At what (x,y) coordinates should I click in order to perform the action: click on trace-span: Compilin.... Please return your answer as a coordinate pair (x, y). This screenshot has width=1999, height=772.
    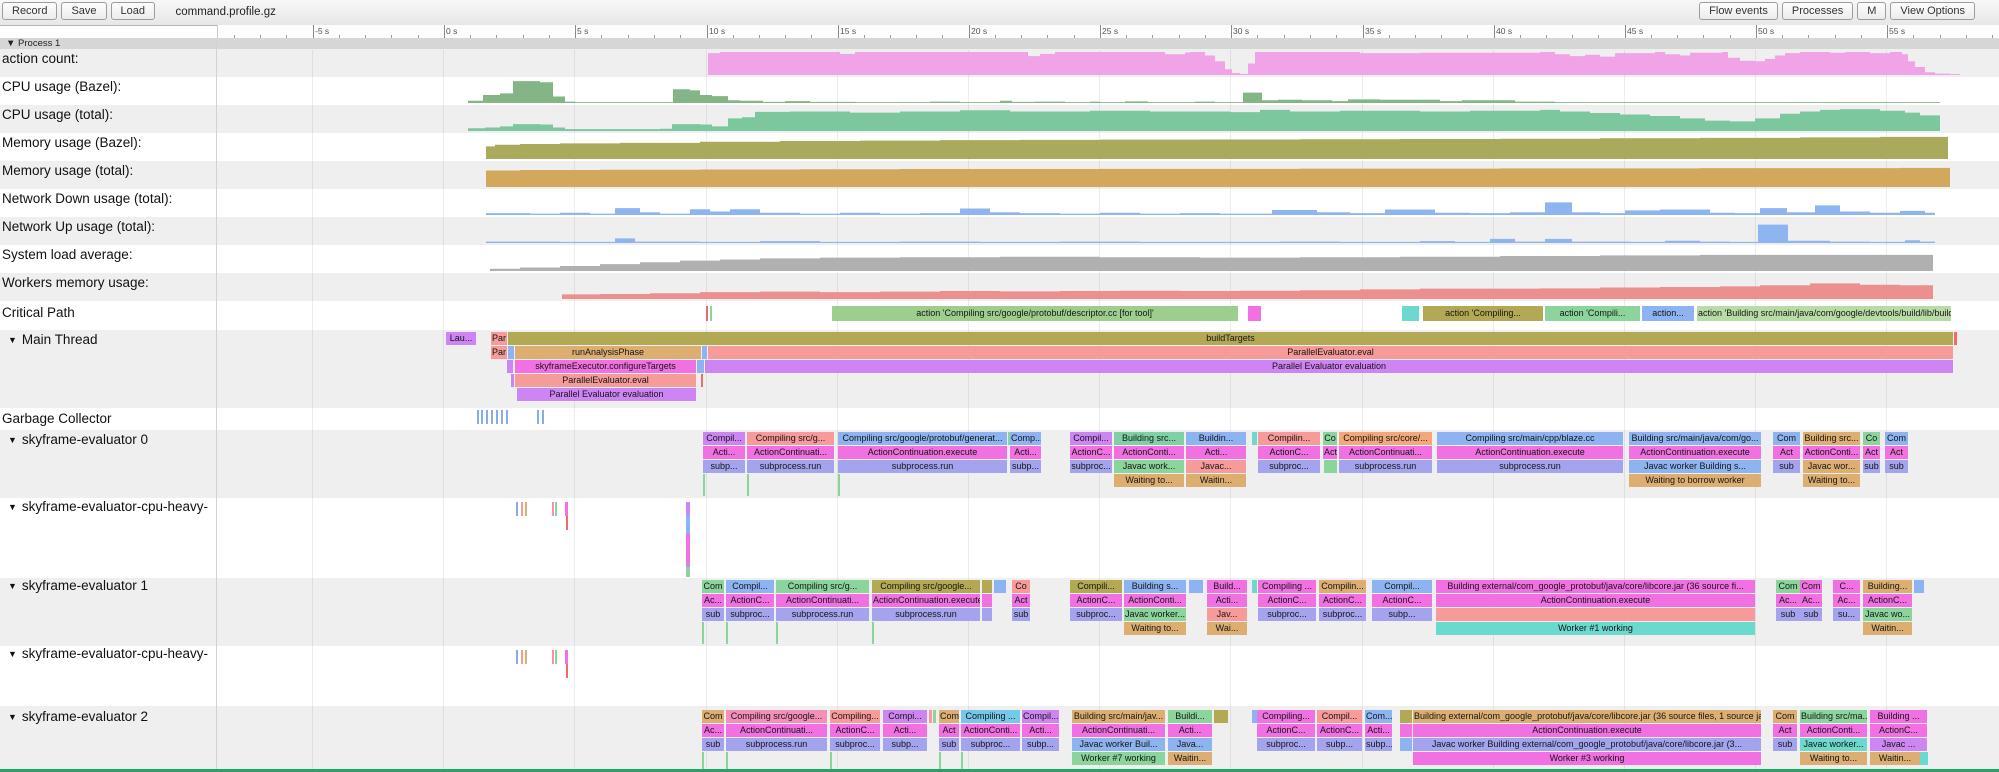
    Looking at the image, I should click on (1289, 438).